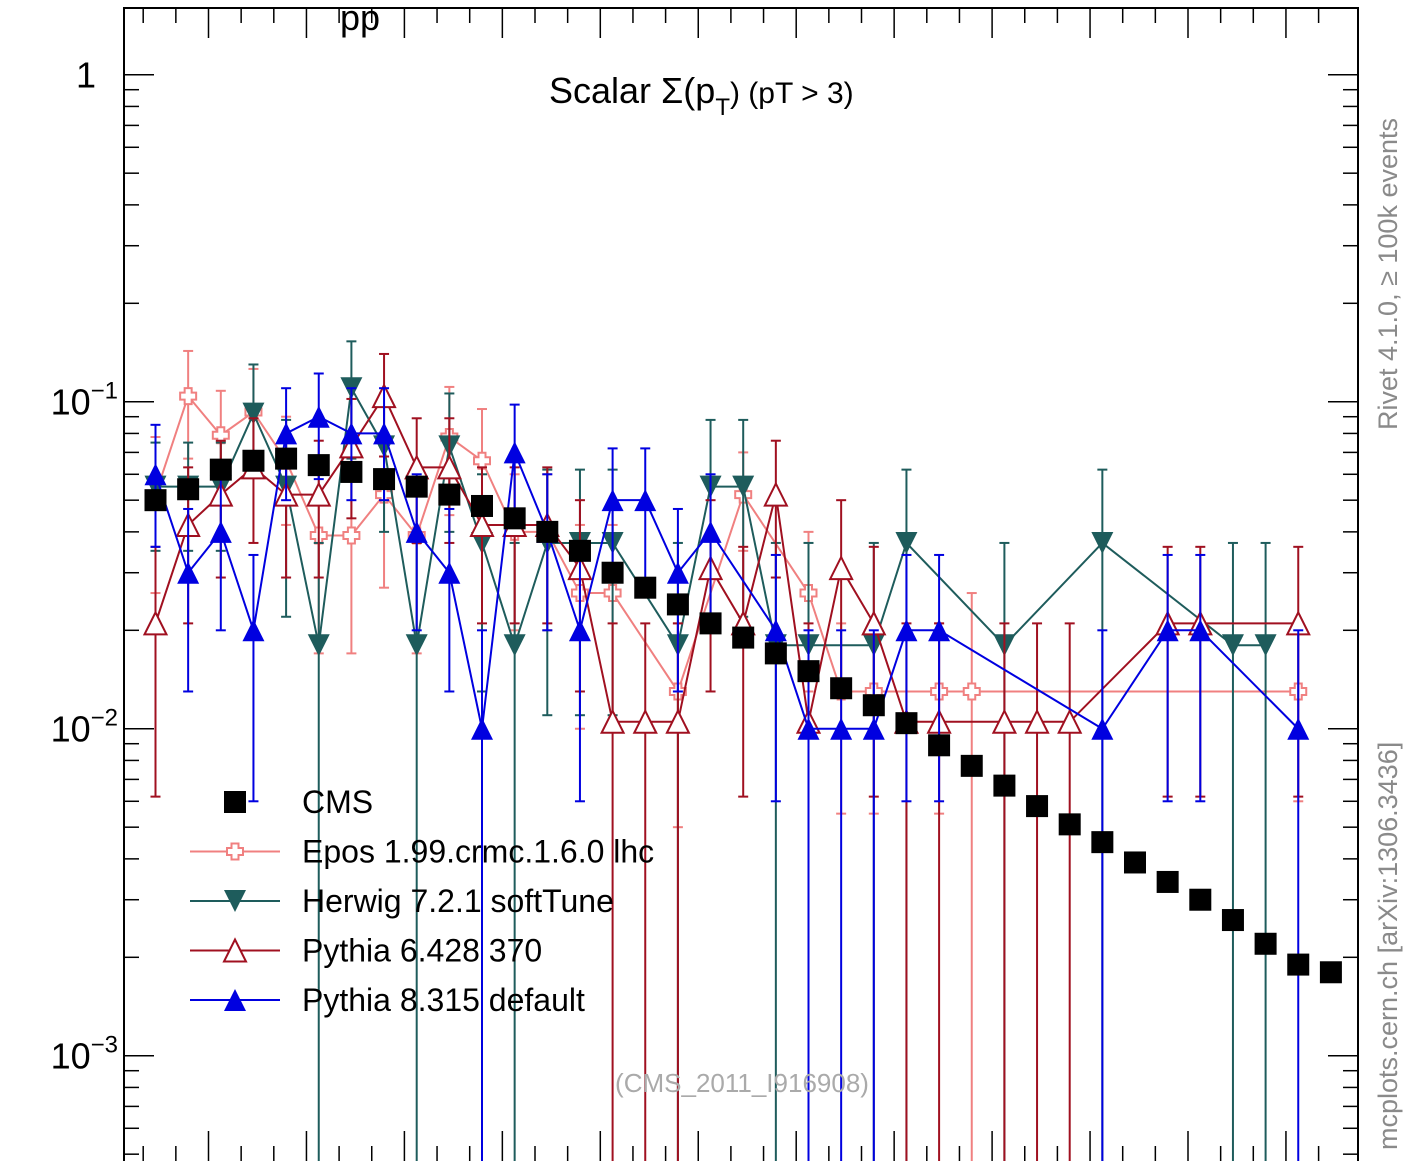 The height and width of the screenshot is (1161, 1421). I want to click on chart-title-prefix: Scalar Σ(p, so click(632, 90).